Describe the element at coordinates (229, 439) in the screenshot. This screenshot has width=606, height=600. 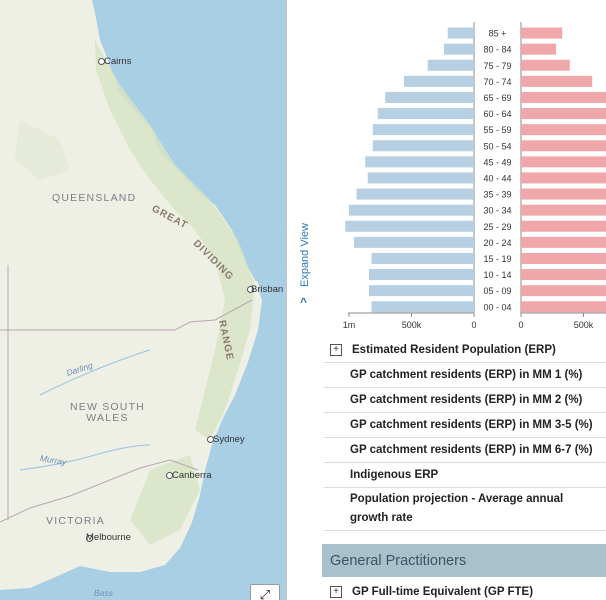
I see `label-sydney: Sydney` at that location.